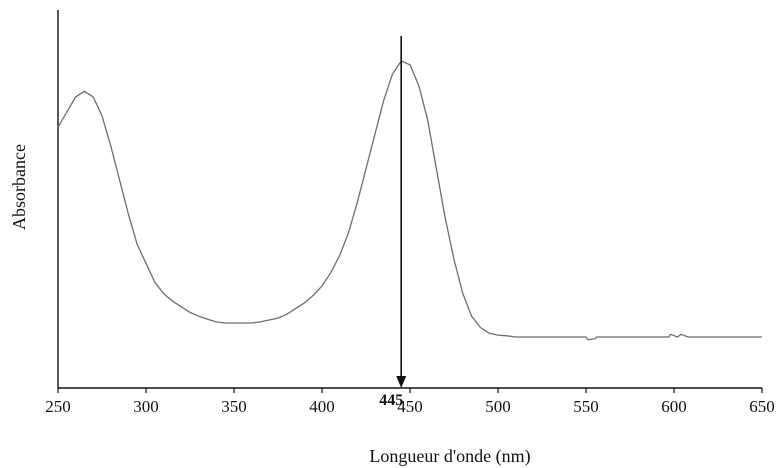 This screenshot has height=468, width=783. I want to click on x-axis-title: Longueur d'onde (nm), so click(449, 456).